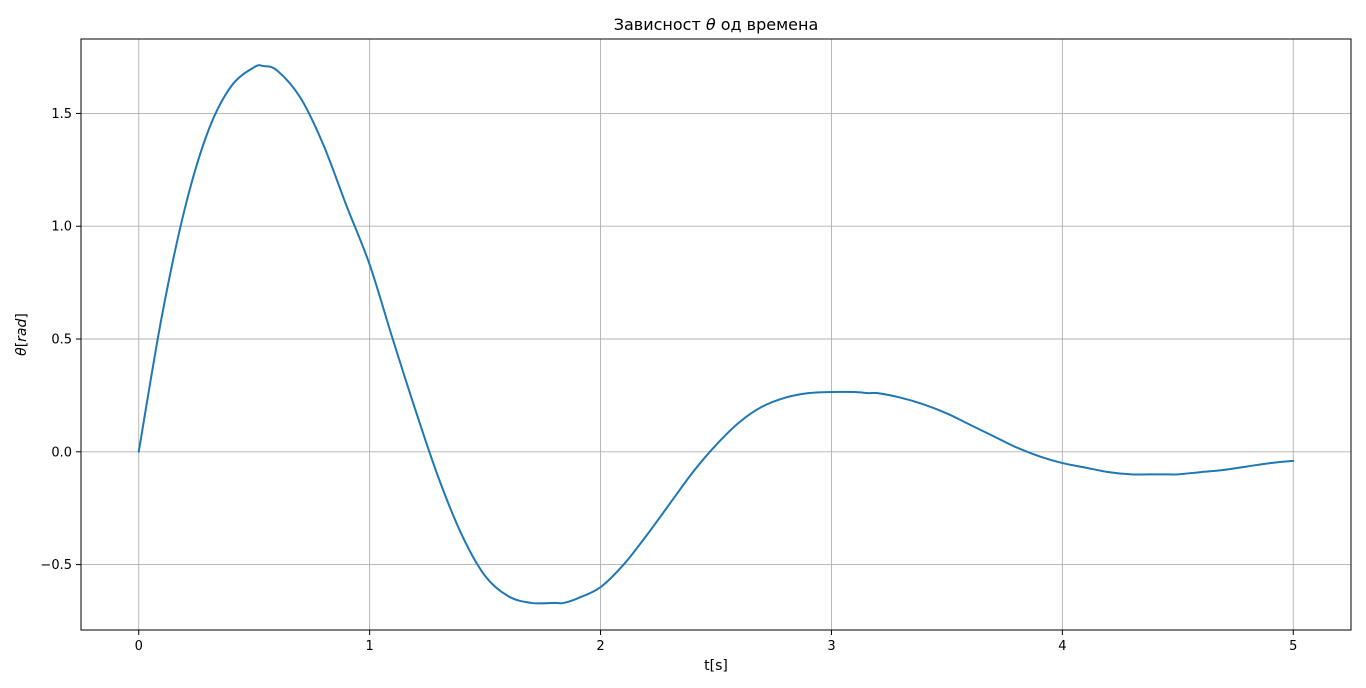  Describe the element at coordinates (660, 24) in the screenshot. I see `title-part-1: Зависност` at that location.